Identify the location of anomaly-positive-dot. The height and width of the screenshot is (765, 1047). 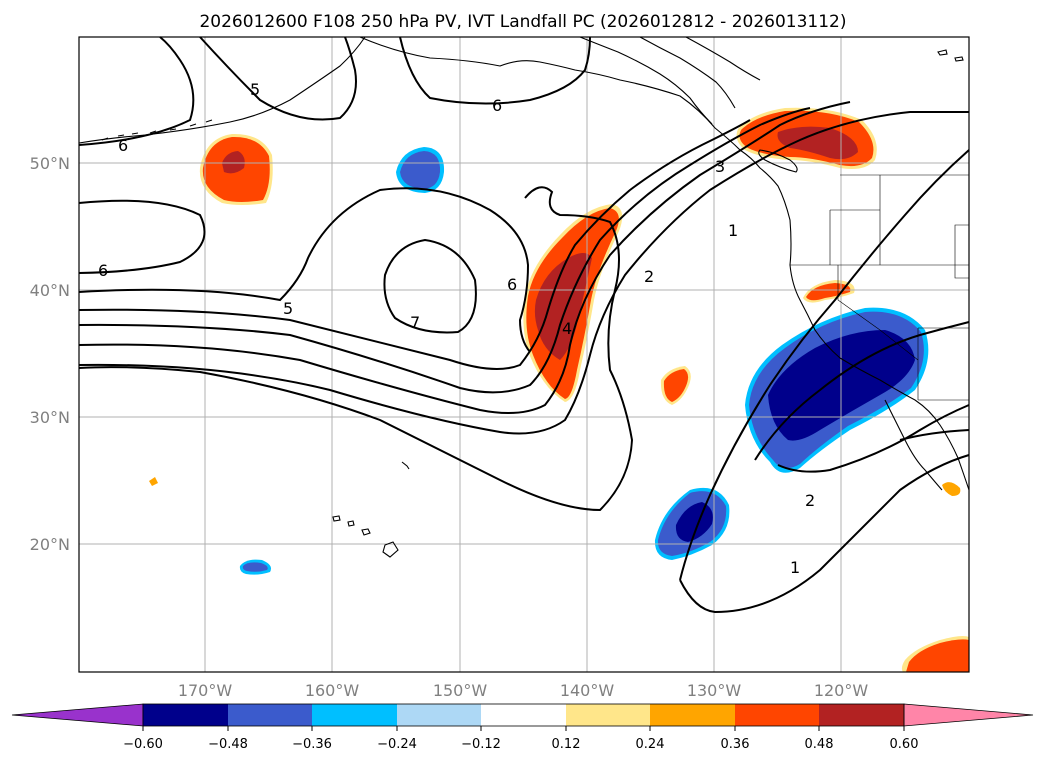
(153, 481).